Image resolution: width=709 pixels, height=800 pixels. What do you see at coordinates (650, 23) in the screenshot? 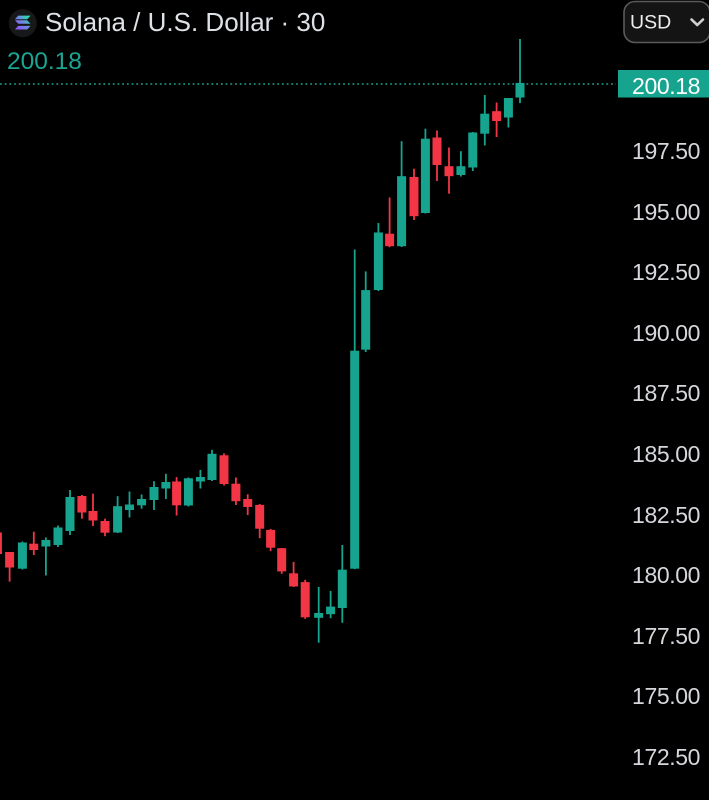
I see `svg-text: USD` at bounding box center [650, 23].